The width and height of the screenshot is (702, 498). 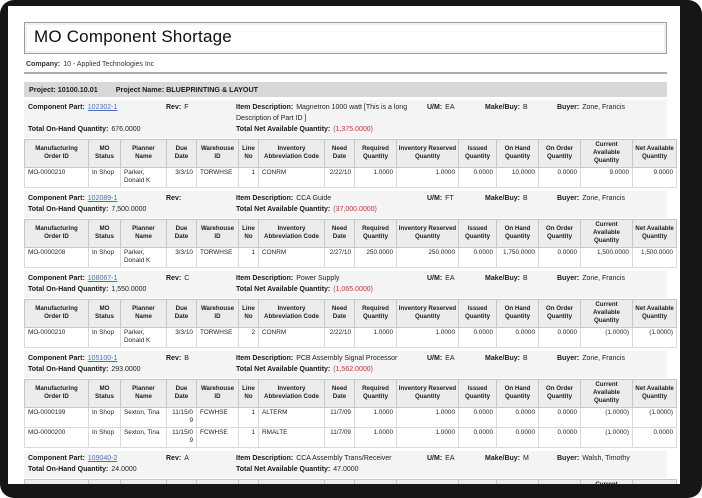 I want to click on rev-group: Rev: B, so click(x=201, y=358).